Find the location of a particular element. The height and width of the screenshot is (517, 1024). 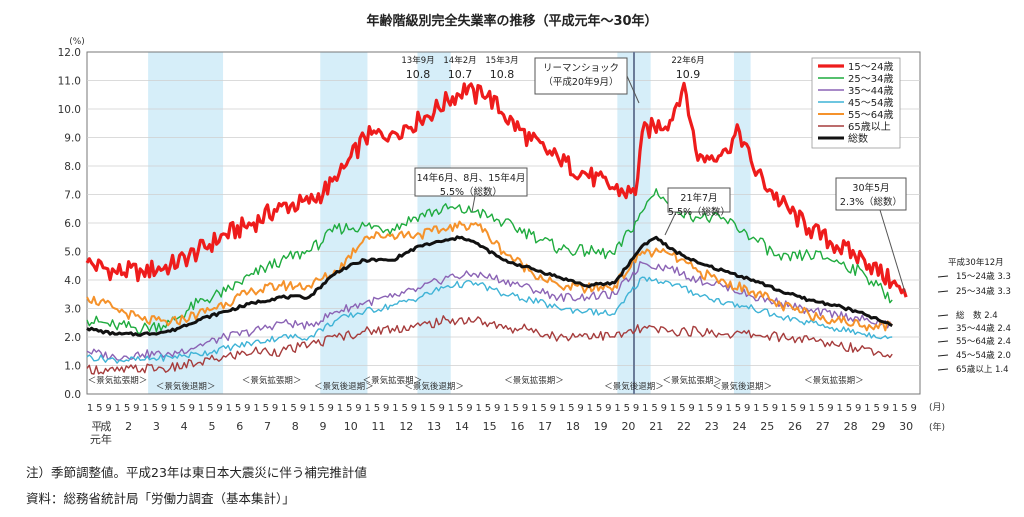

peak-date-label: 15年3月 is located at coordinates (501, 60).